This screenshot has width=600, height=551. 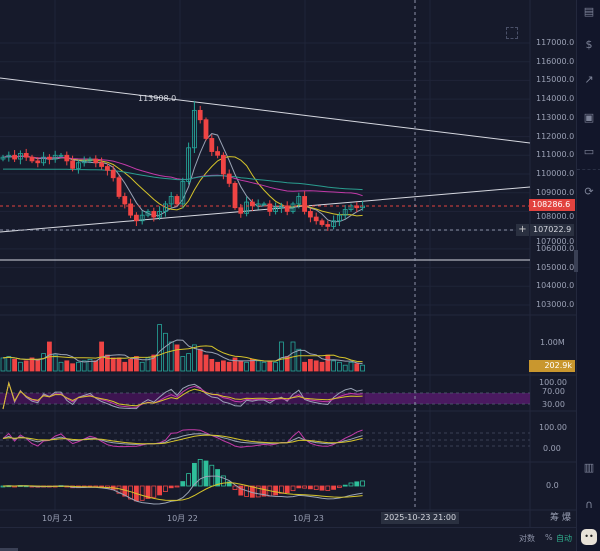 What do you see at coordinates (183, 491) in the screenshot?
I see `macd-dea-line` at bounding box center [183, 491].